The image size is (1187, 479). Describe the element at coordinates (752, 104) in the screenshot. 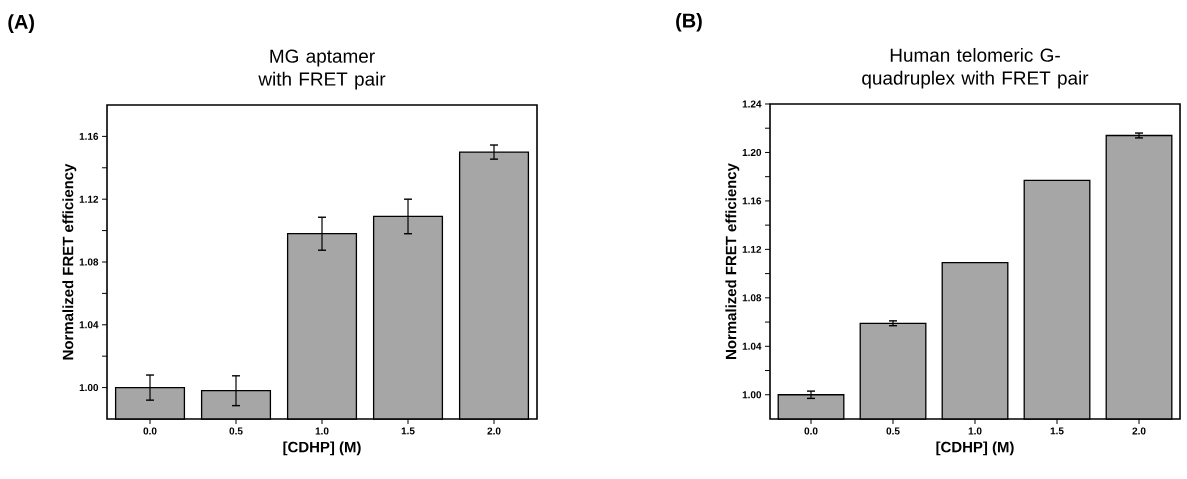

I see `y-tick-label: 1.24` at that location.